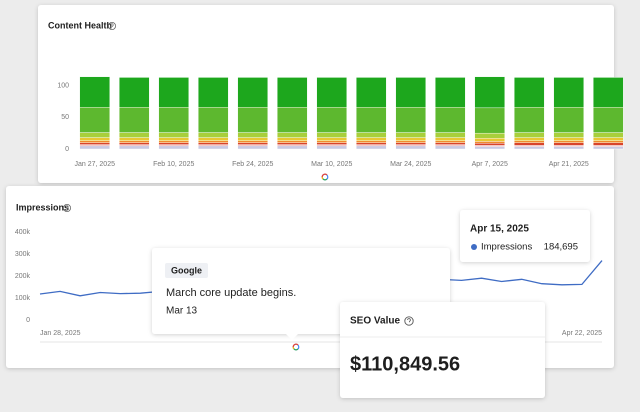 This screenshot has width=640, height=412. I want to click on tooltip-date: Apr 15, 2025, so click(499, 229).